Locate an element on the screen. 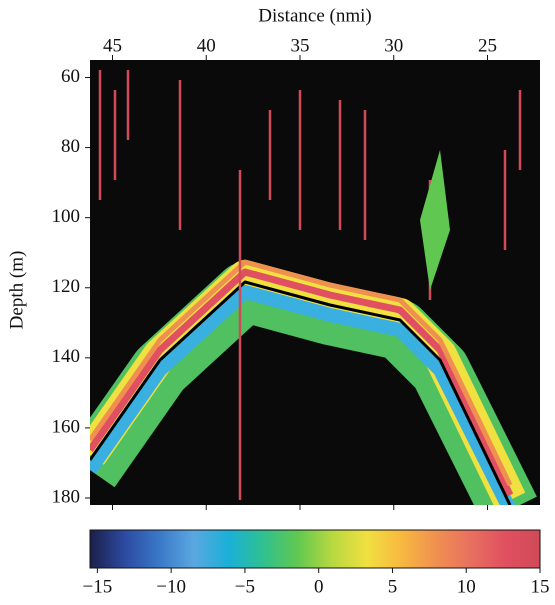 The width and height of the screenshot is (555, 605). x-tick-label: 35 is located at coordinates (300, 45).